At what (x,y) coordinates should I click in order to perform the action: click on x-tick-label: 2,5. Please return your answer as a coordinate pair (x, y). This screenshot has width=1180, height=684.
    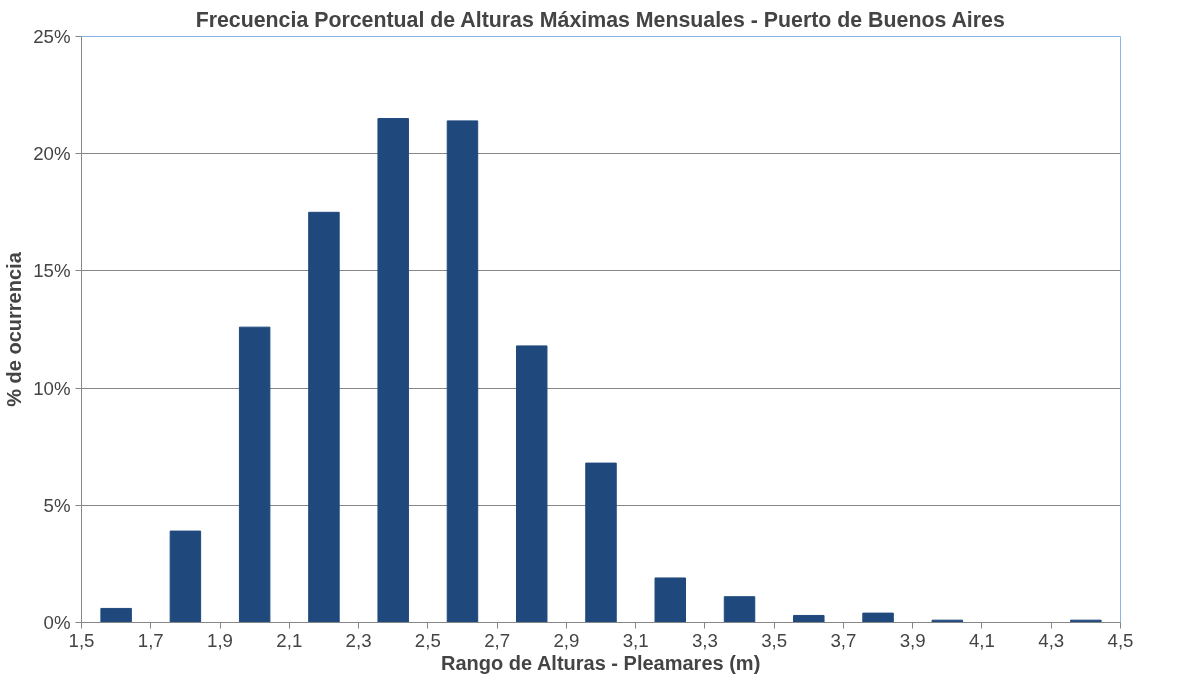
    Looking at the image, I should click on (427, 640).